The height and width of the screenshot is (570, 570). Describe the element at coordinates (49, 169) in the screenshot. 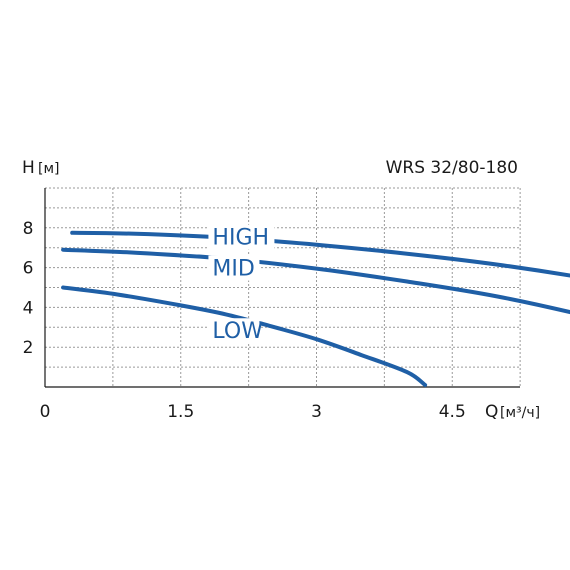

I see `y-axis-unit: [м]` at that location.